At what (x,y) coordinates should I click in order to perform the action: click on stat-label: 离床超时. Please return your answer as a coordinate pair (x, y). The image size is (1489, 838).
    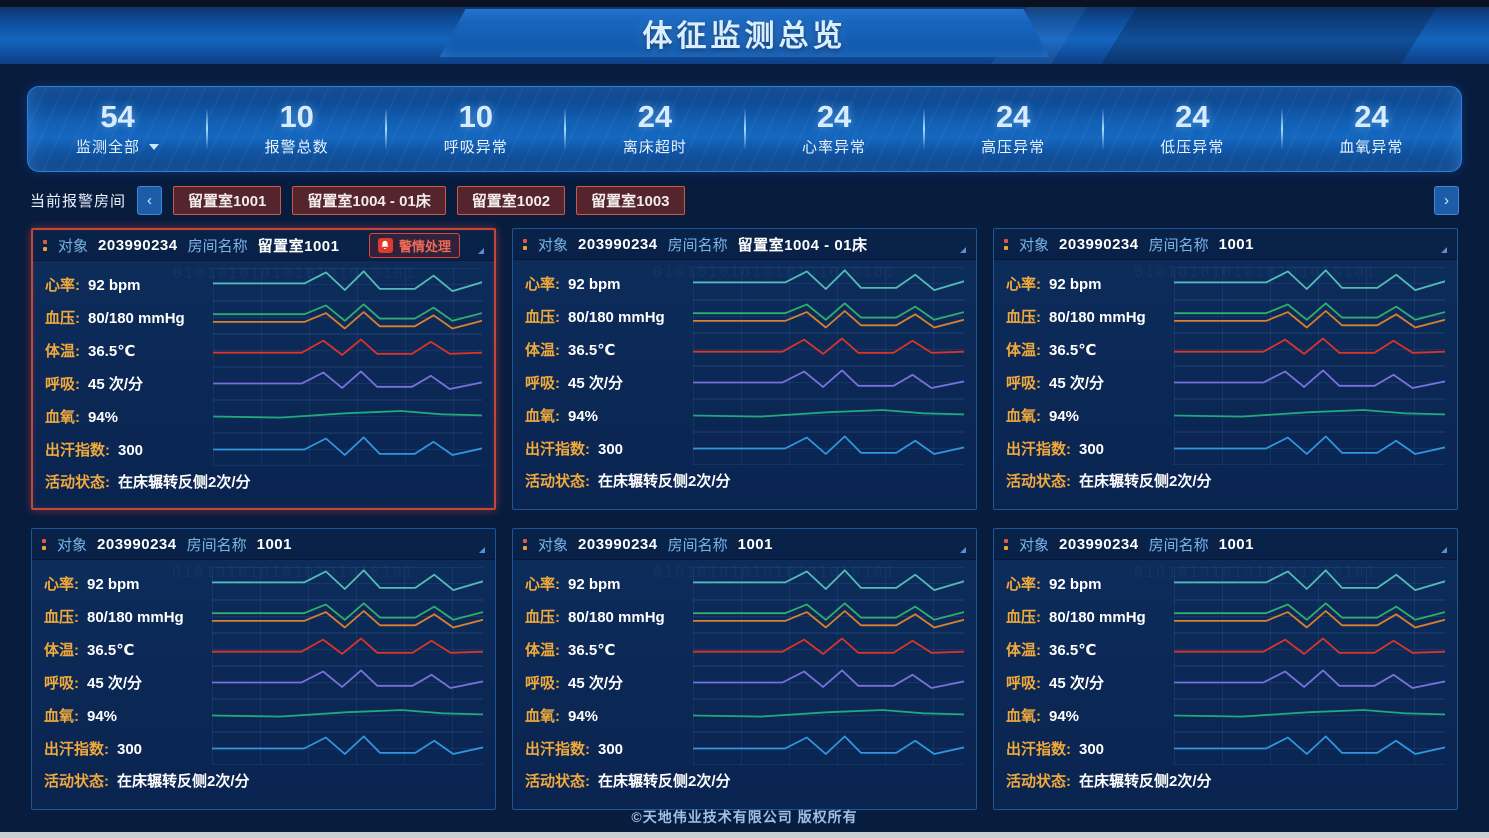
    Looking at the image, I should click on (654, 146).